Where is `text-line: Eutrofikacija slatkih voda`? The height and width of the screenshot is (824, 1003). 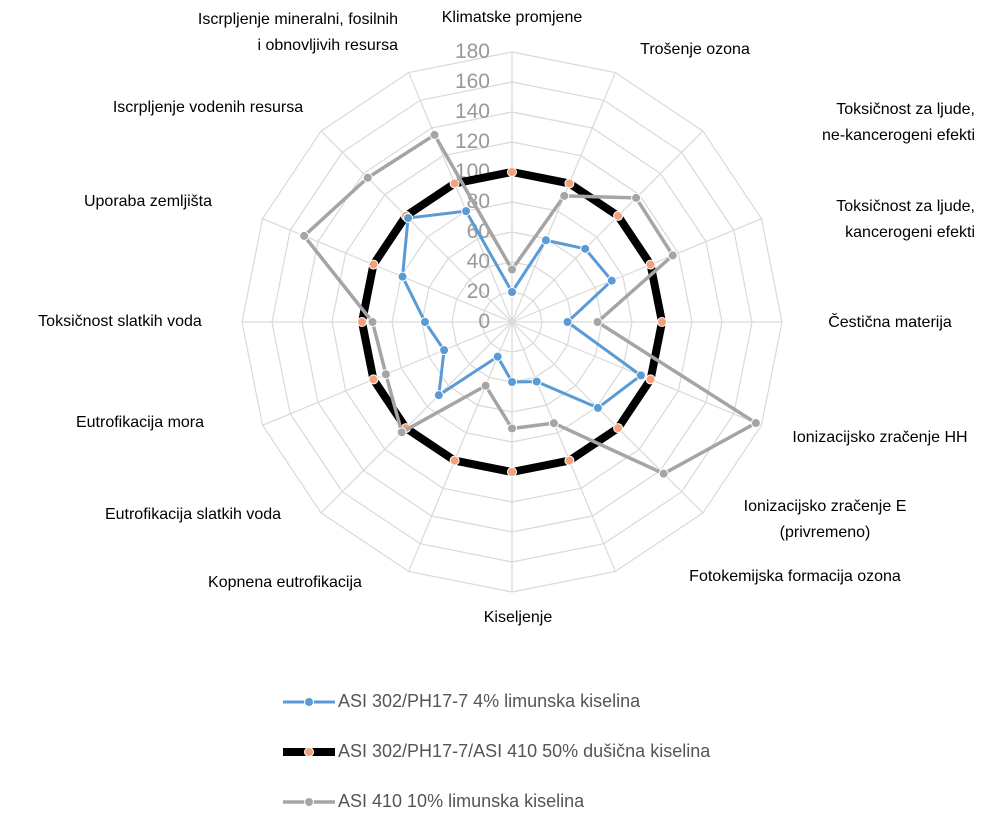 text-line: Eutrofikacija slatkih voda is located at coordinates (193, 514).